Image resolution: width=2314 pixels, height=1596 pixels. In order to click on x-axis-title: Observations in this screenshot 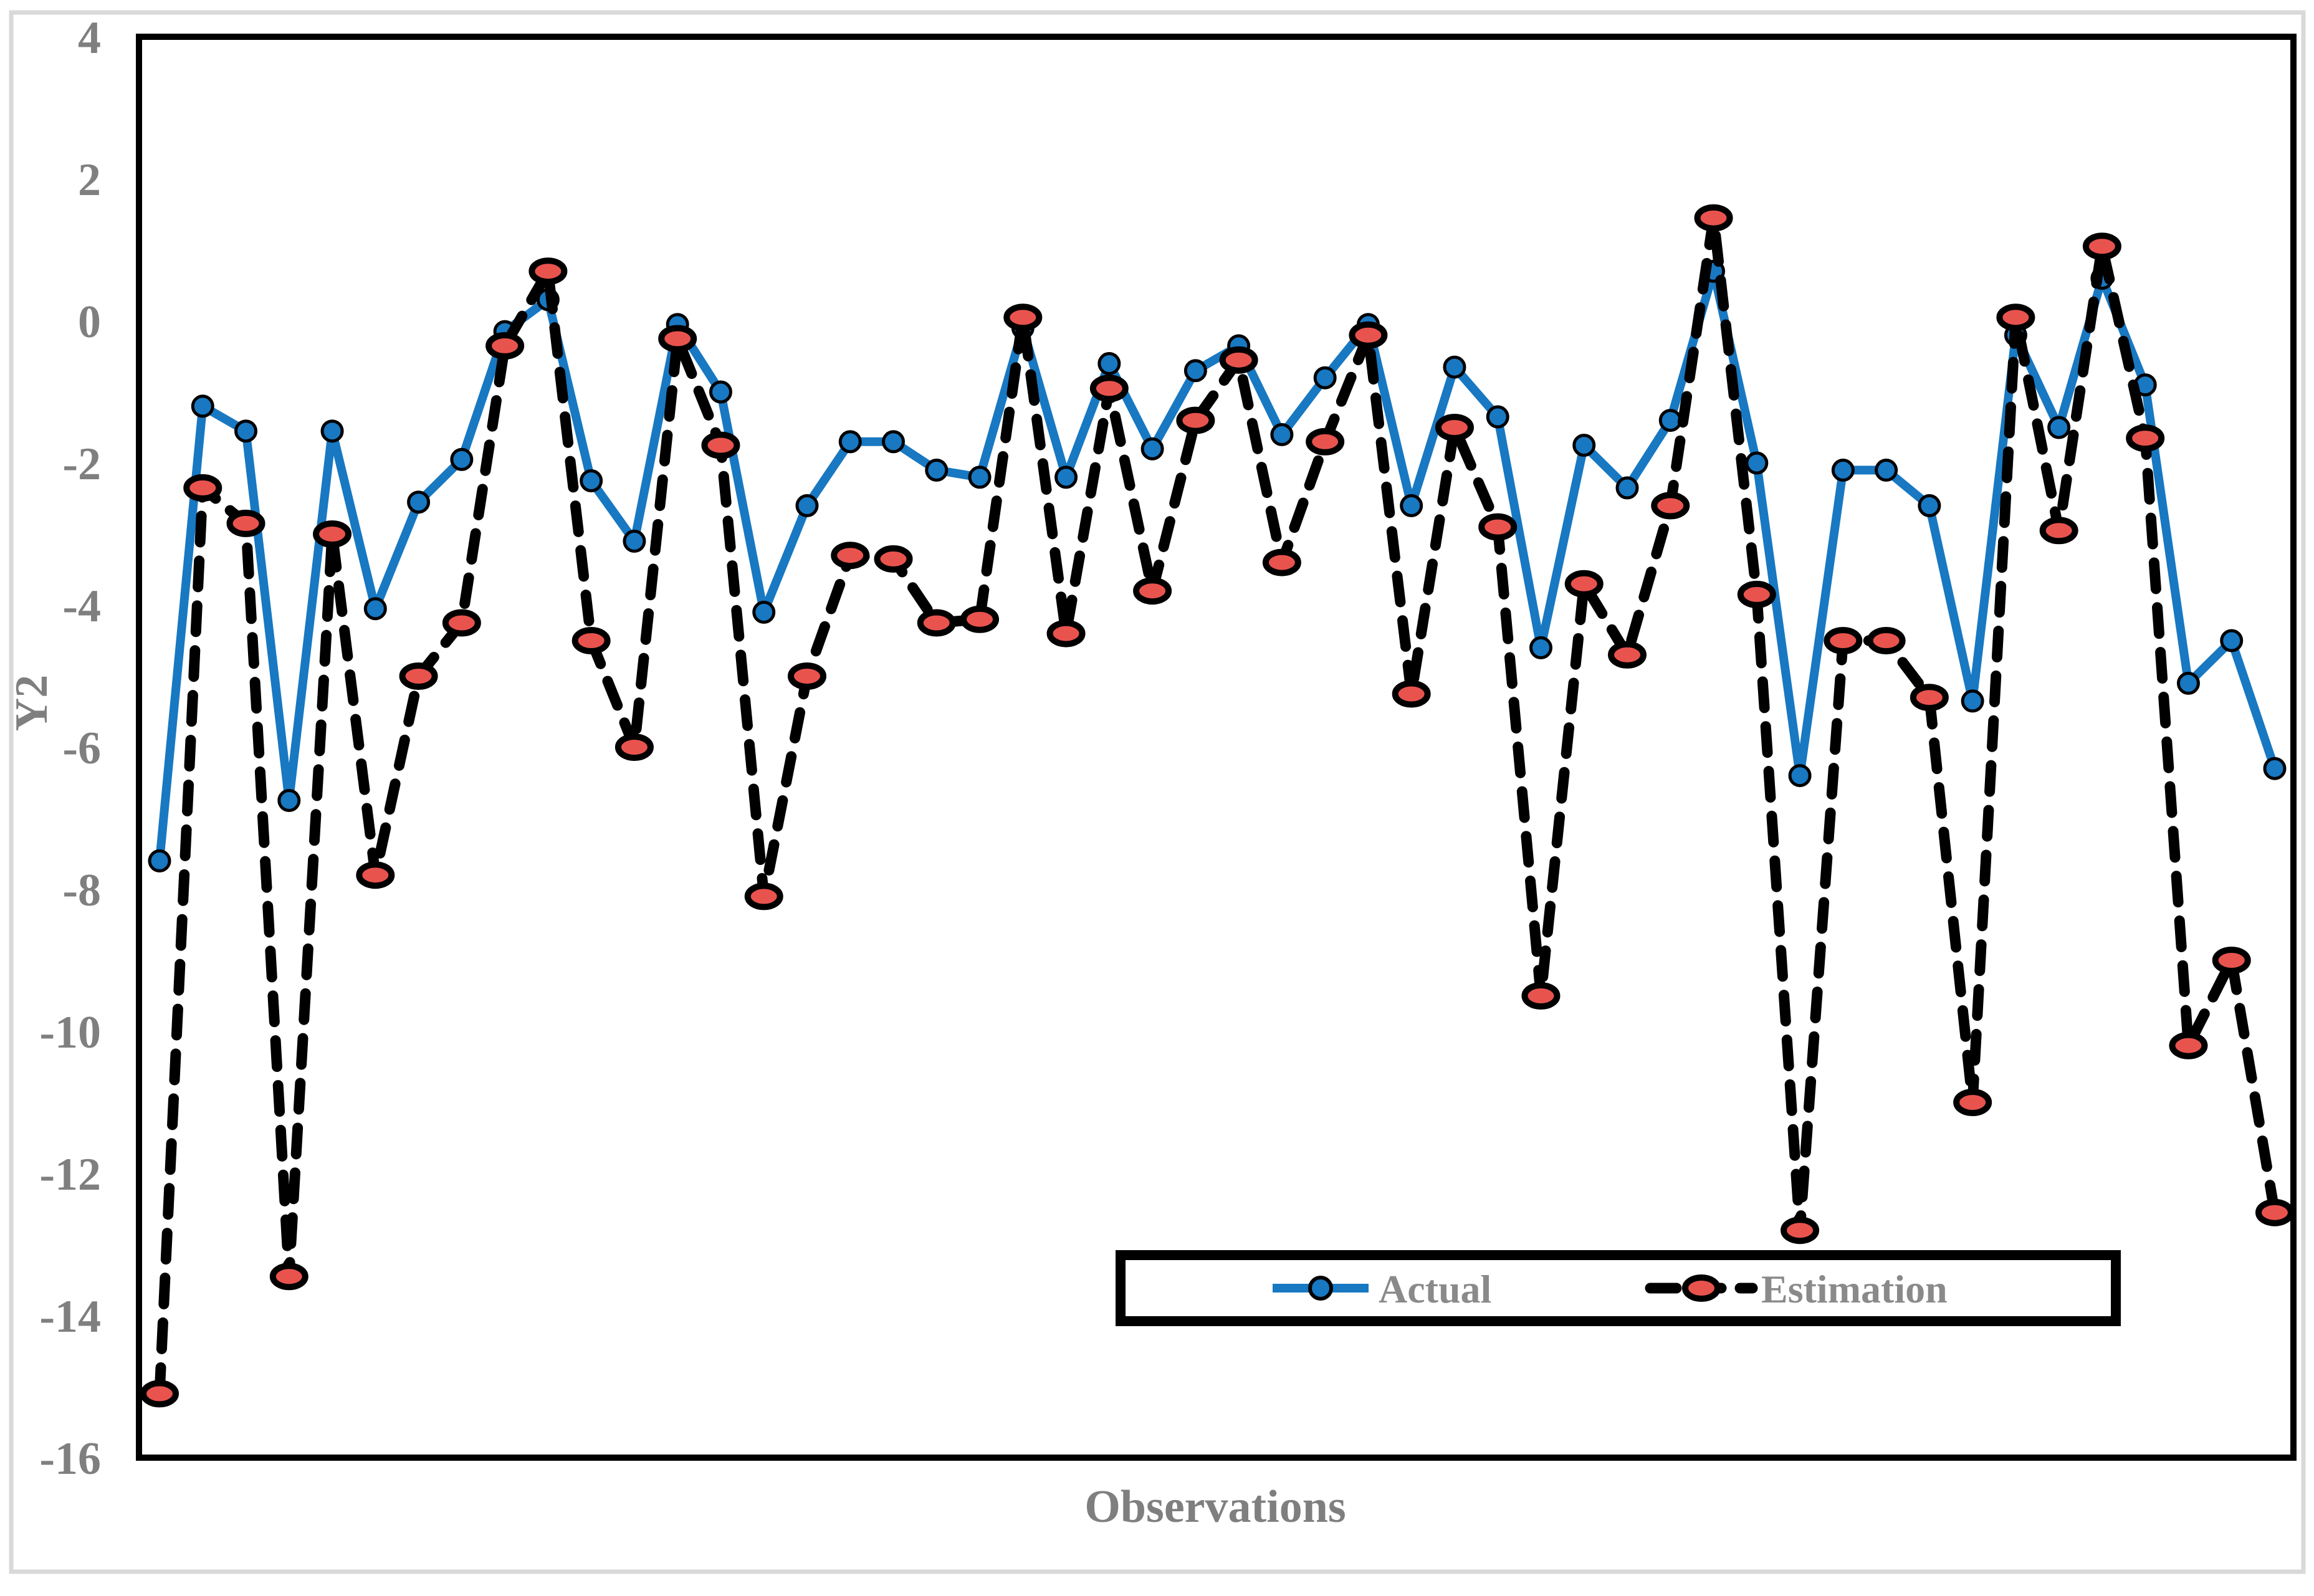, I will do `click(1215, 1506)`.